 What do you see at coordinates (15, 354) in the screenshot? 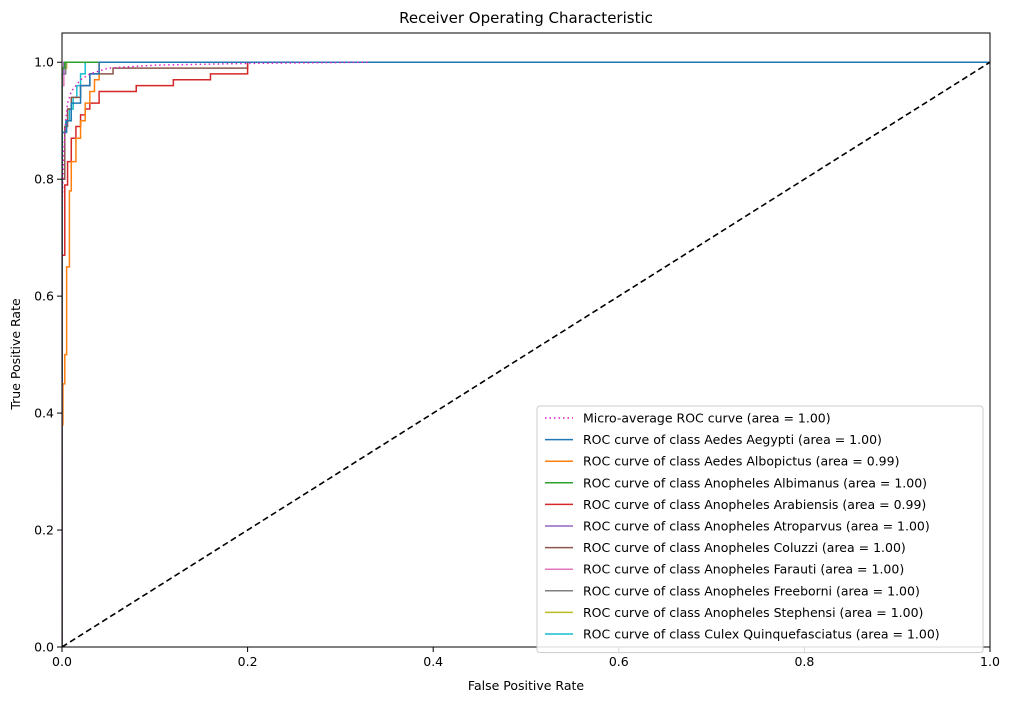
I see `y-axis-label: True Positive Rate` at bounding box center [15, 354].